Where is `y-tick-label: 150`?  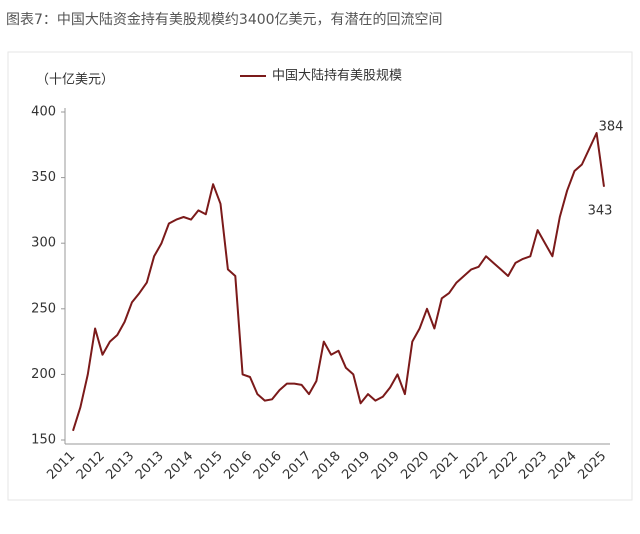
y-tick-label: 150 is located at coordinates (43, 440).